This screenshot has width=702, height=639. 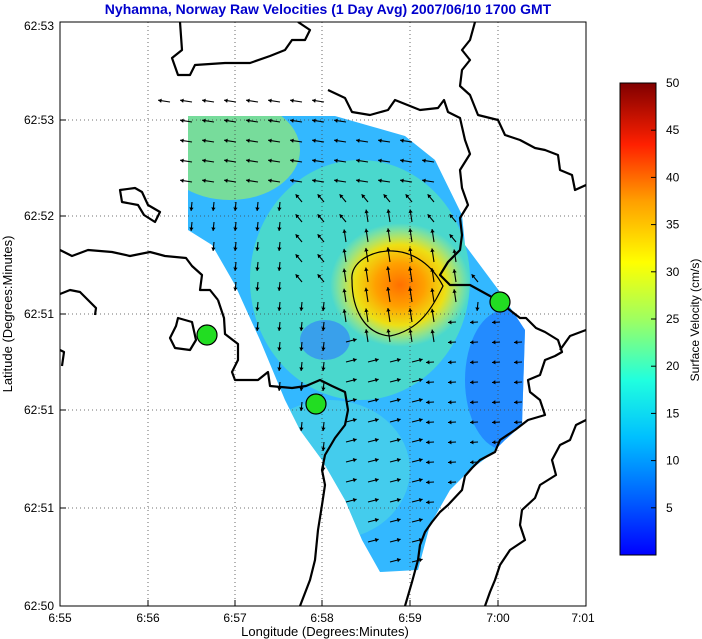 I want to click on colorbar-tick-label: 25, so click(x=673, y=319).